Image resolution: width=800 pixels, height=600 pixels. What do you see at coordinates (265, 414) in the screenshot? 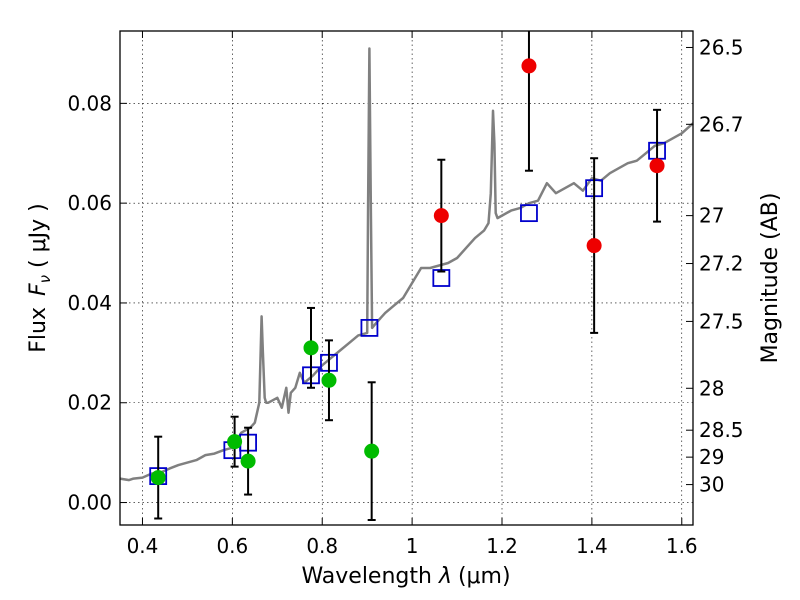
I see `series-observed-flux` at bounding box center [265, 414].